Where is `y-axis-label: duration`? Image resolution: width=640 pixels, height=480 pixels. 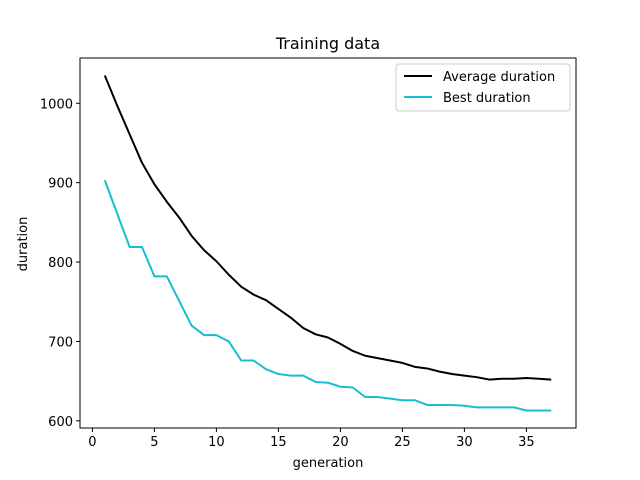
y-axis-label: duration is located at coordinates (23, 244).